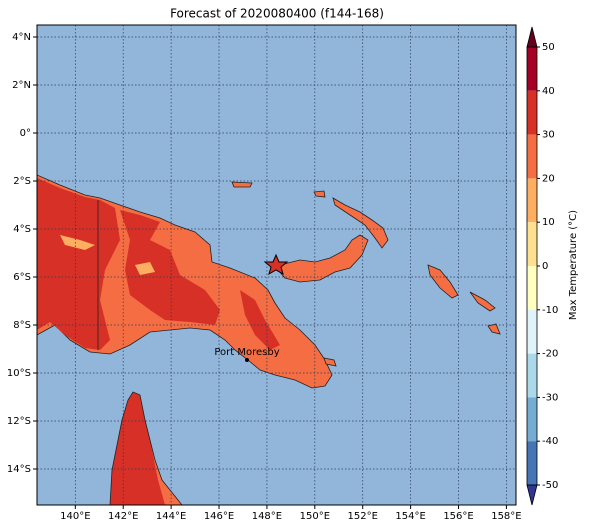 The image size is (591, 529). I want to click on colorbar: 50 40 30 20 10 0 -10 -20 -30 -40 -50, so click(542, 266).